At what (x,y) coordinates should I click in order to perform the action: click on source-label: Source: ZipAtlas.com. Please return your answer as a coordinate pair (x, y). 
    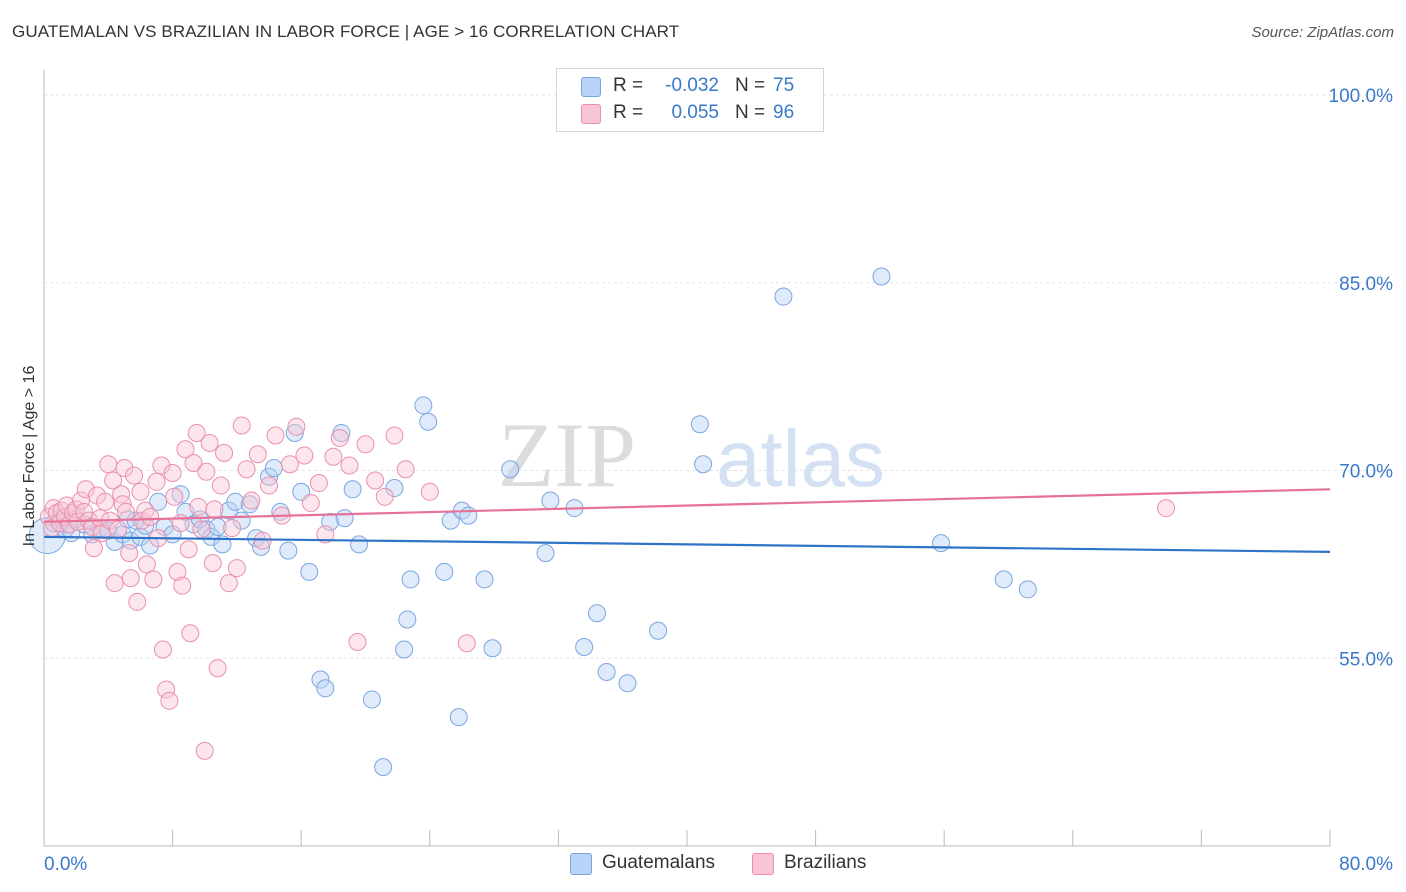
    Looking at the image, I should click on (1322, 32).